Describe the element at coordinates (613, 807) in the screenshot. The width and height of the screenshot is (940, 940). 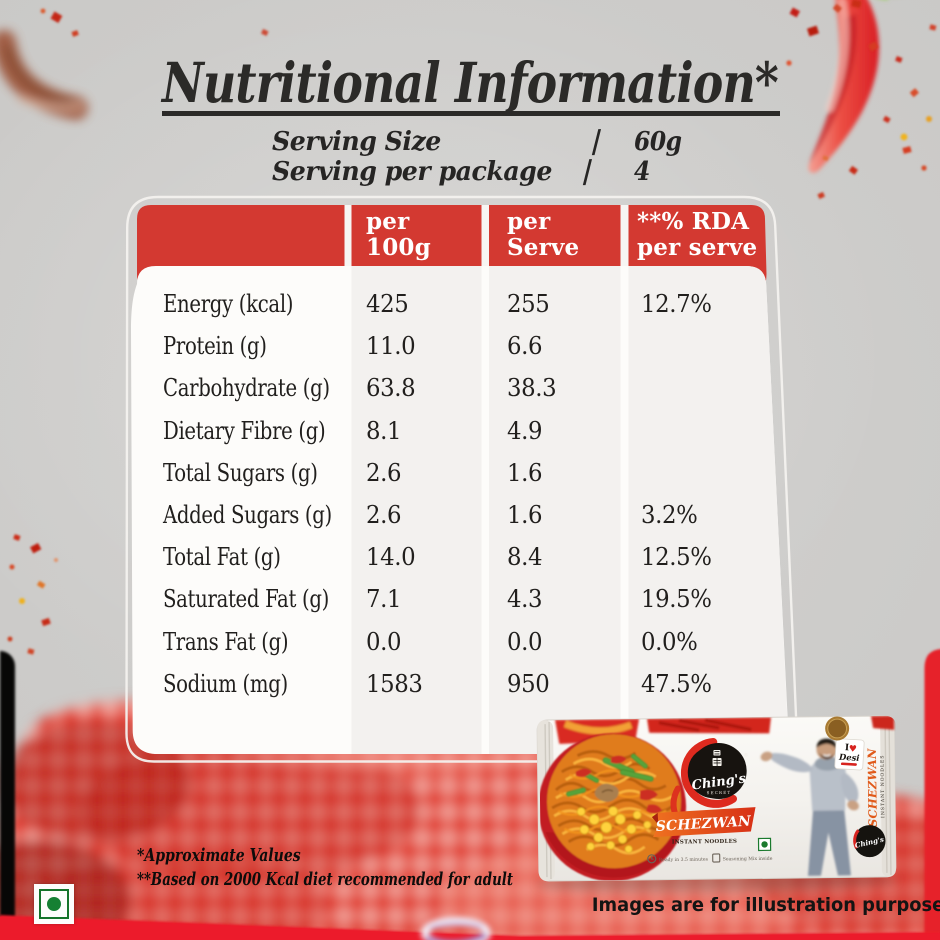
I see `noodle-bowl` at that location.